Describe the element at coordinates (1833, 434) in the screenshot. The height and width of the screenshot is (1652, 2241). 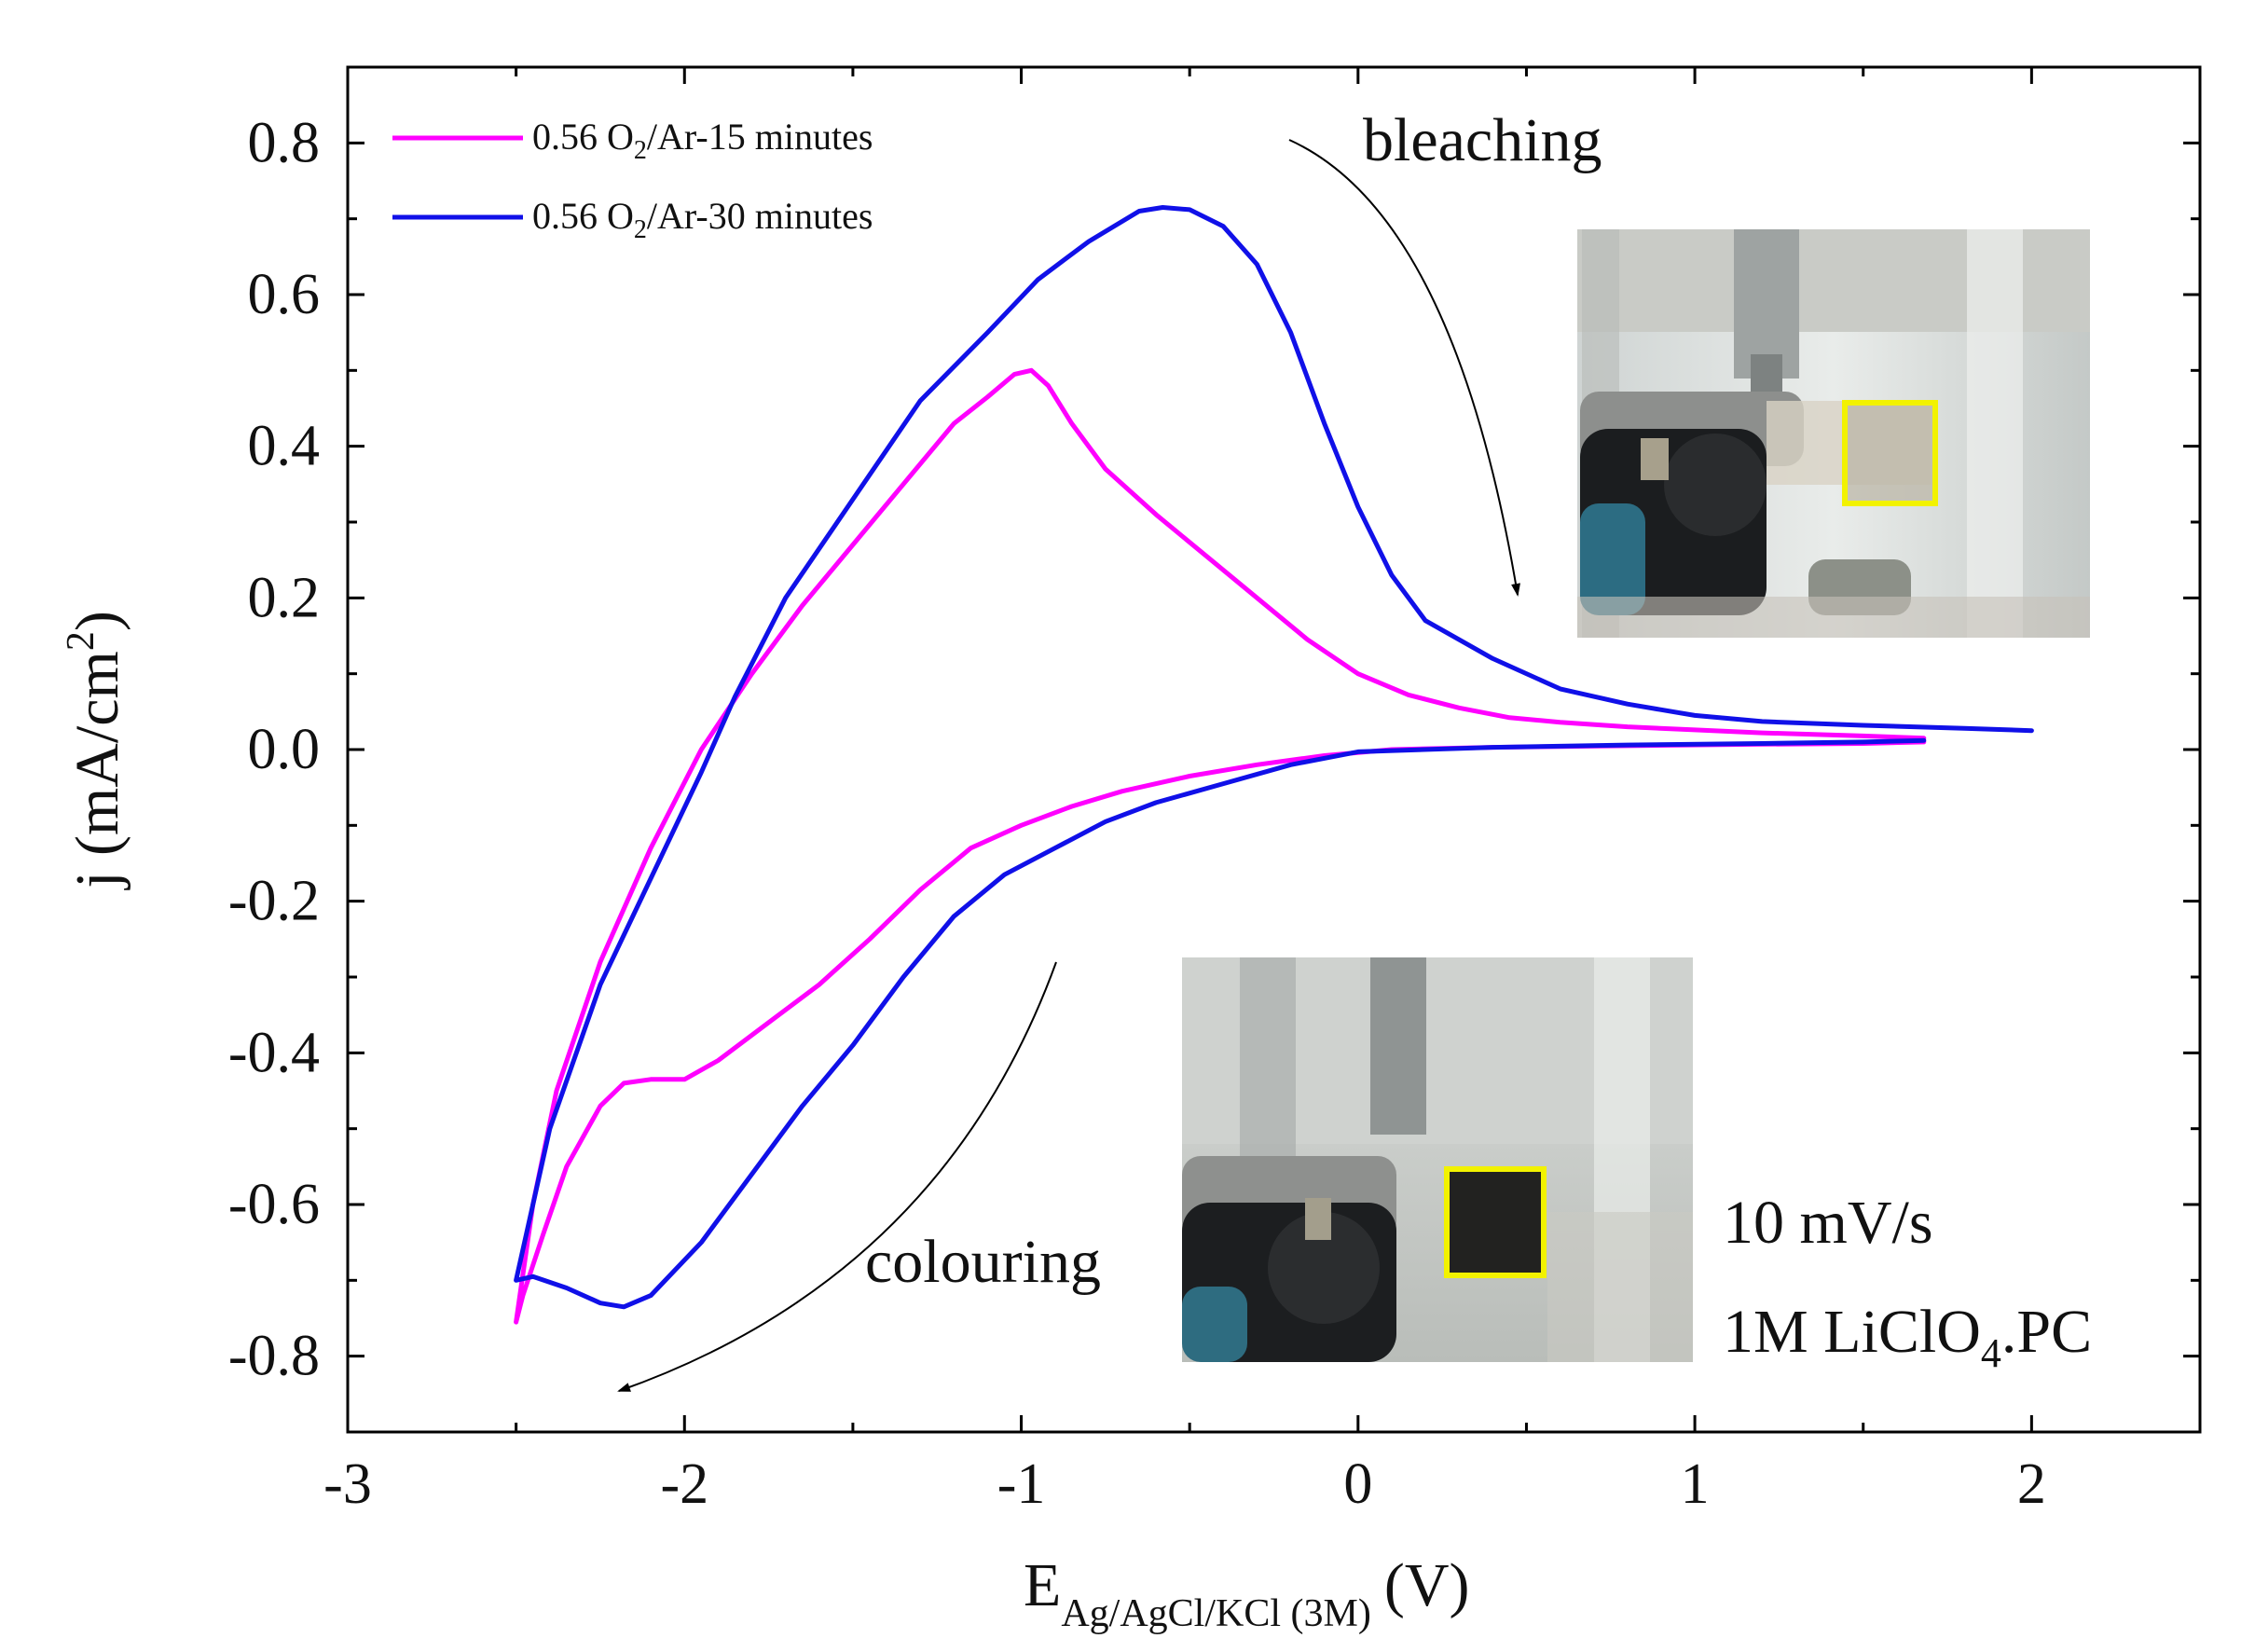
I see `bleached-electrode-photo` at that location.